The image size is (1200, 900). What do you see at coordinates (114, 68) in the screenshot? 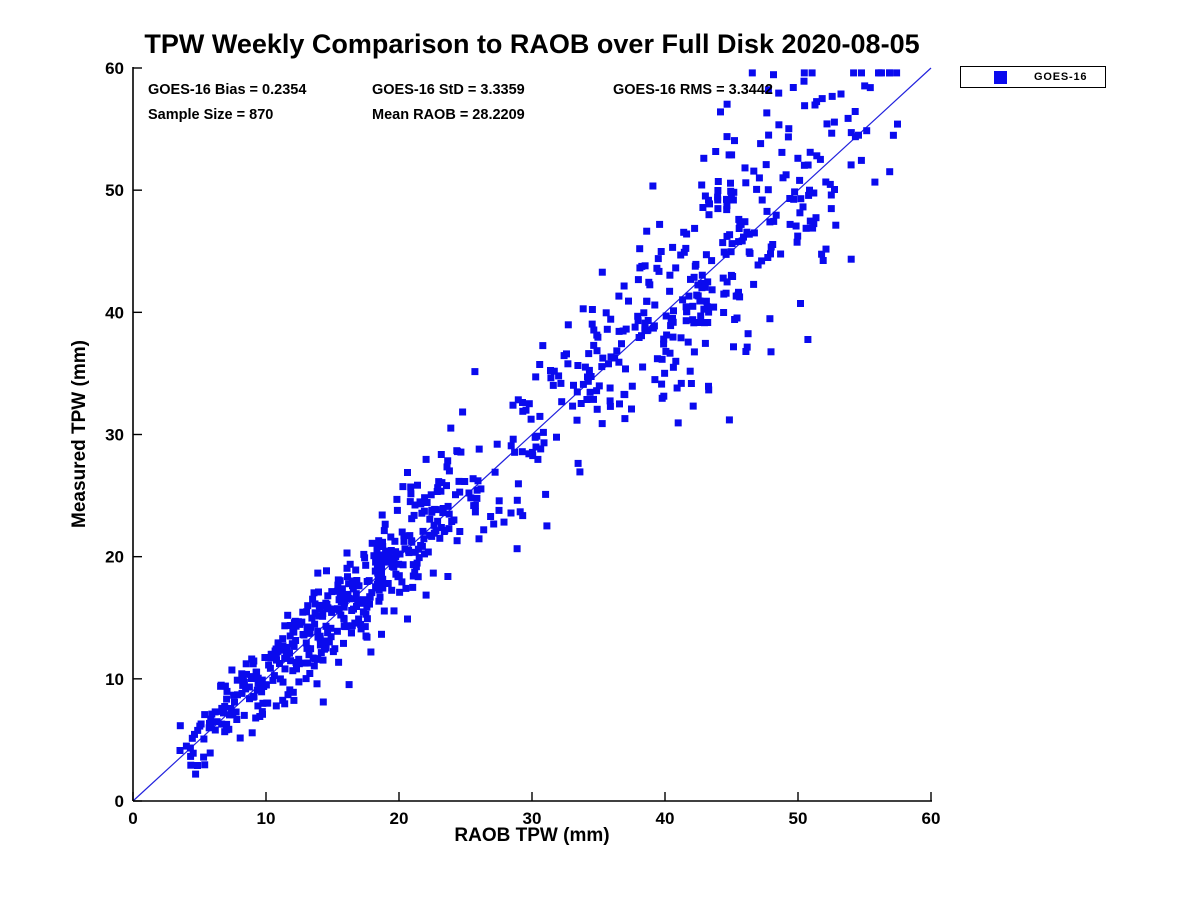
I see `y-tick-label: 60` at bounding box center [114, 68].